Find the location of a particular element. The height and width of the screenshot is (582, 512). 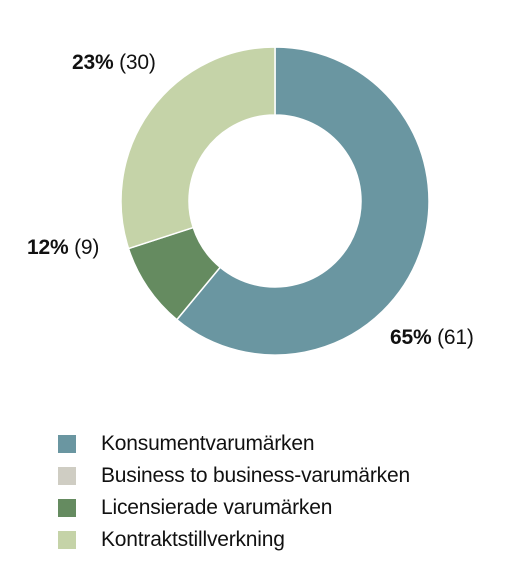

slice-label-licensierade: 12% (9) is located at coordinates (63, 248).